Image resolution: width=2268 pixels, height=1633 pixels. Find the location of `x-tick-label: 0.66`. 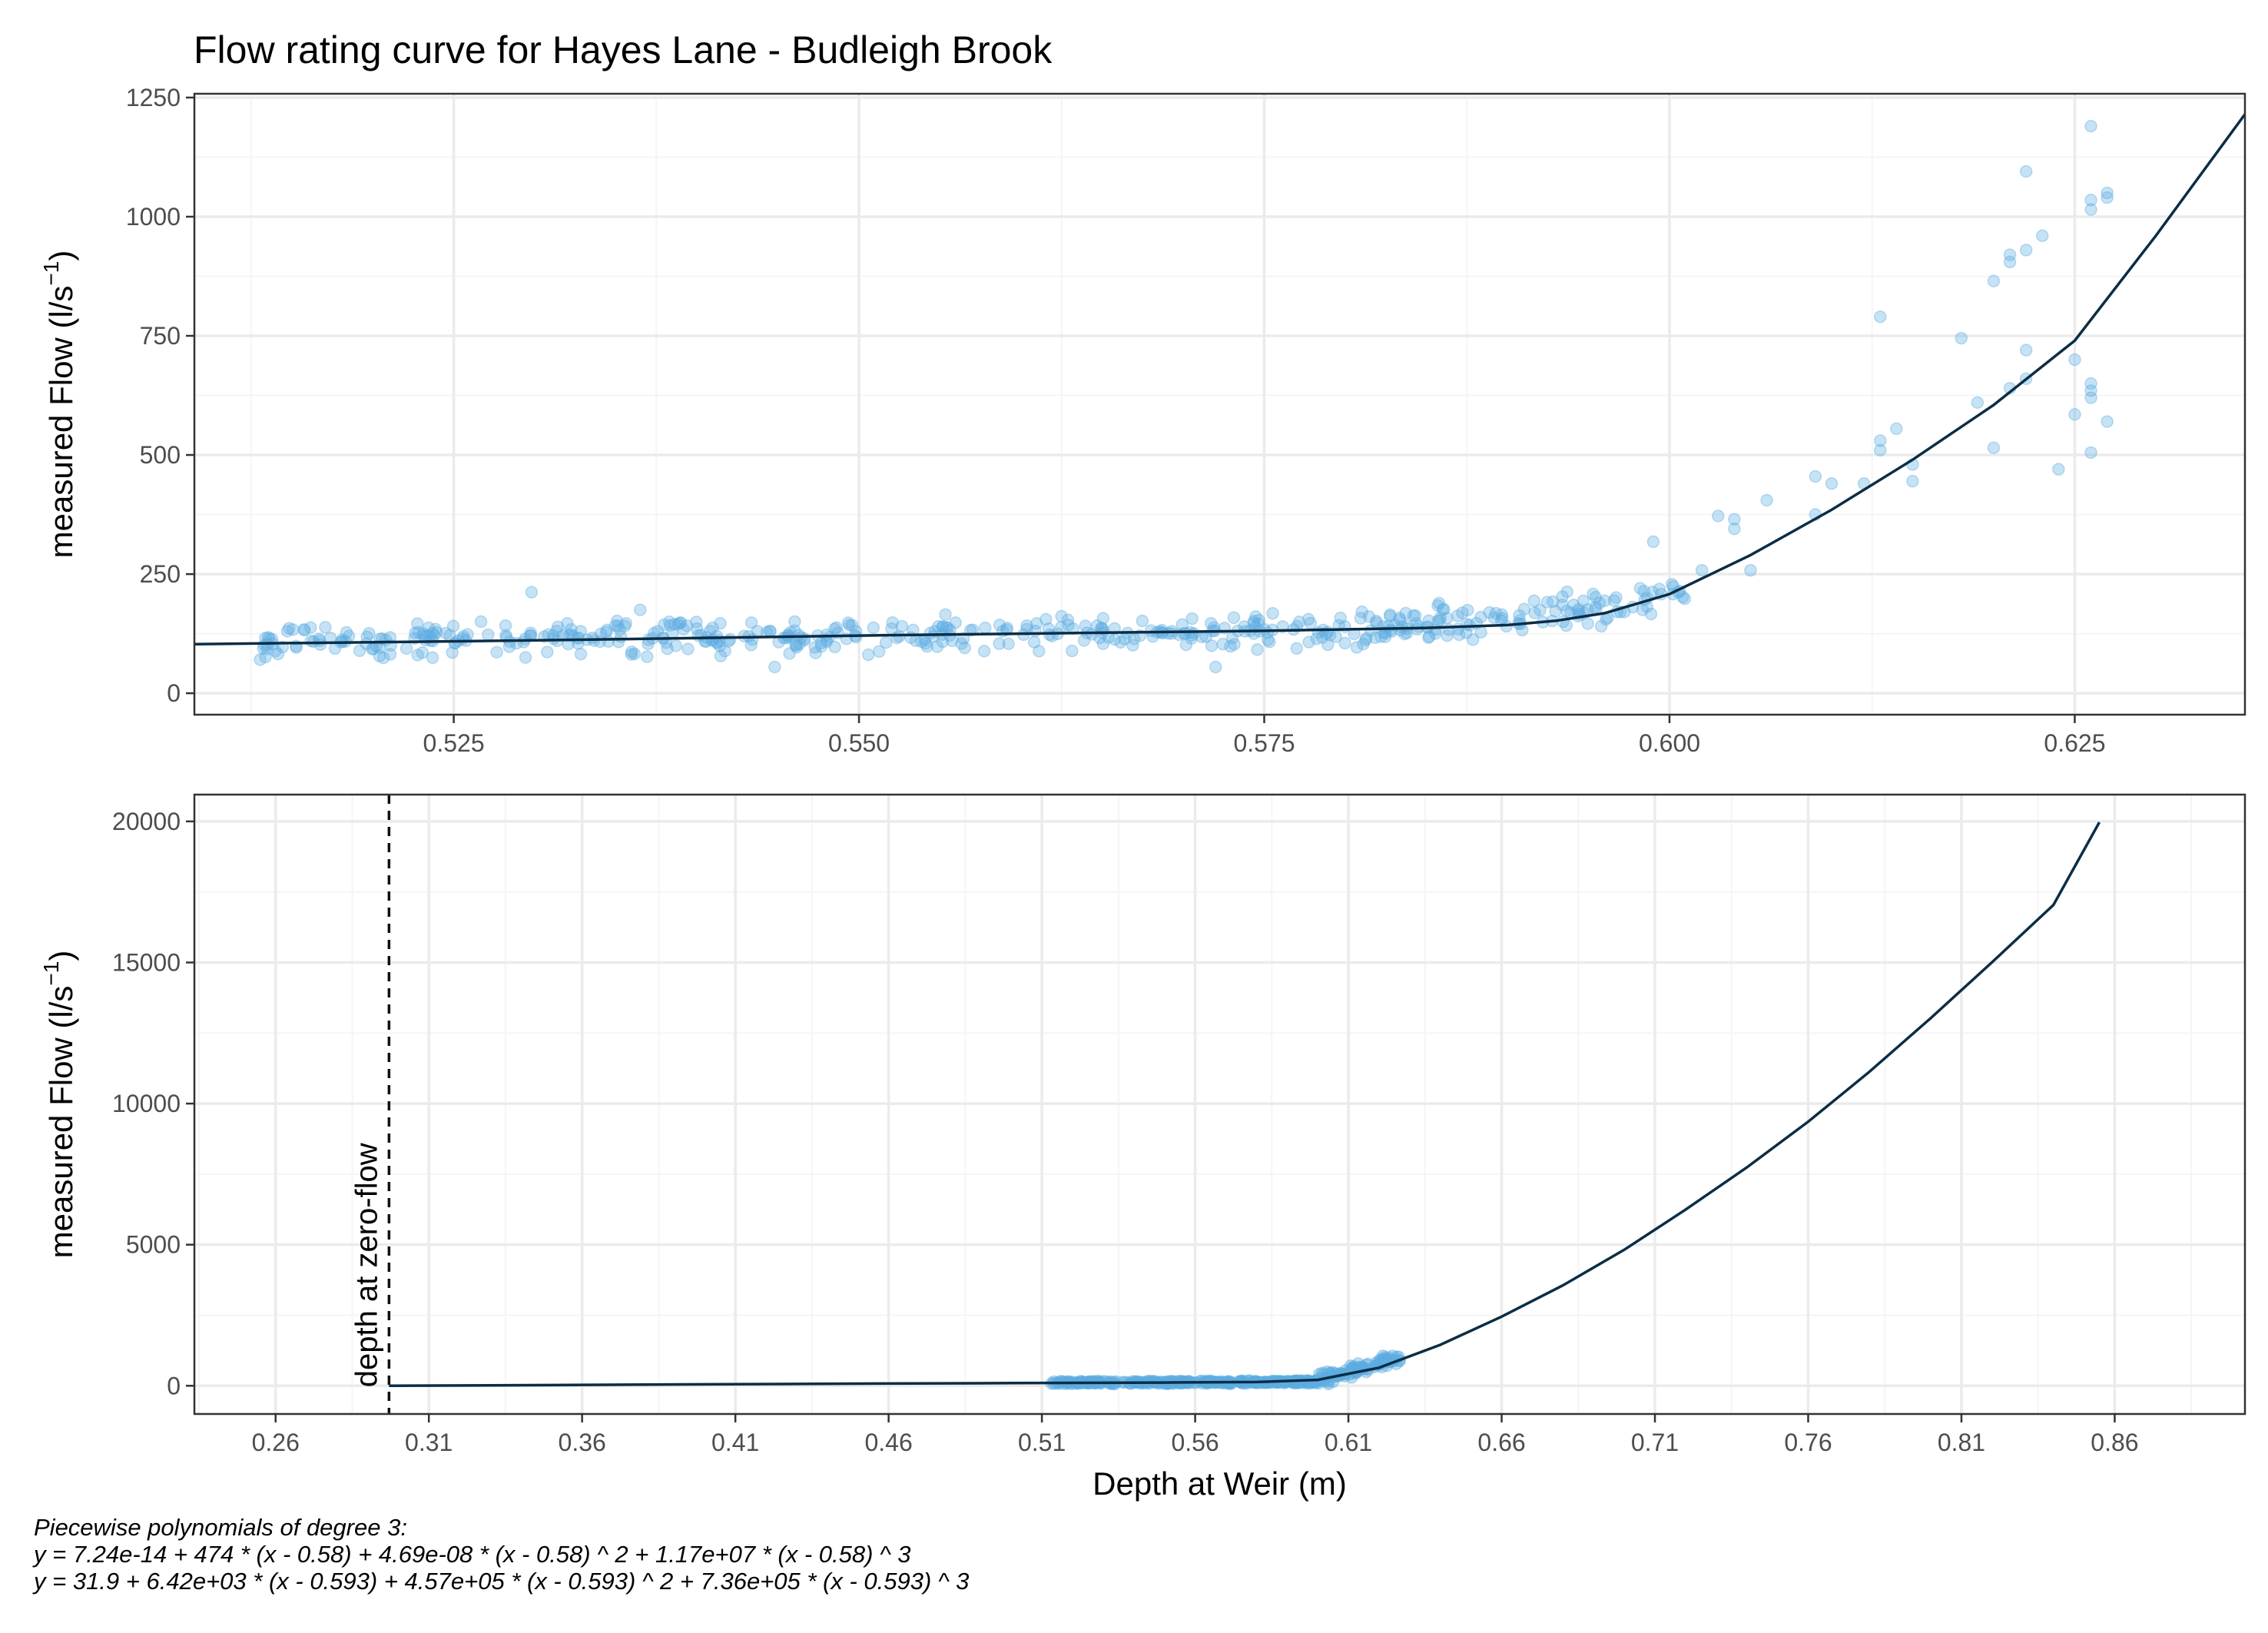

x-tick-label: 0.66 is located at coordinates (1501, 1442).